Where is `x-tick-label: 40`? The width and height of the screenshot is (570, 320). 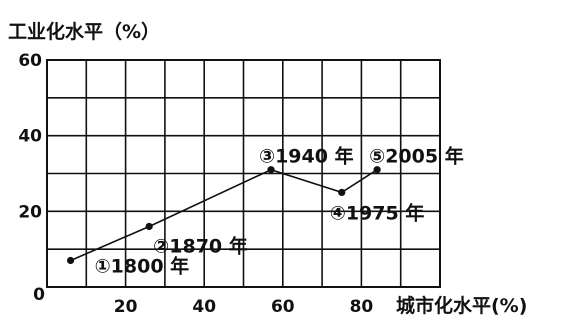
x-tick-label: 40 is located at coordinates (204, 307).